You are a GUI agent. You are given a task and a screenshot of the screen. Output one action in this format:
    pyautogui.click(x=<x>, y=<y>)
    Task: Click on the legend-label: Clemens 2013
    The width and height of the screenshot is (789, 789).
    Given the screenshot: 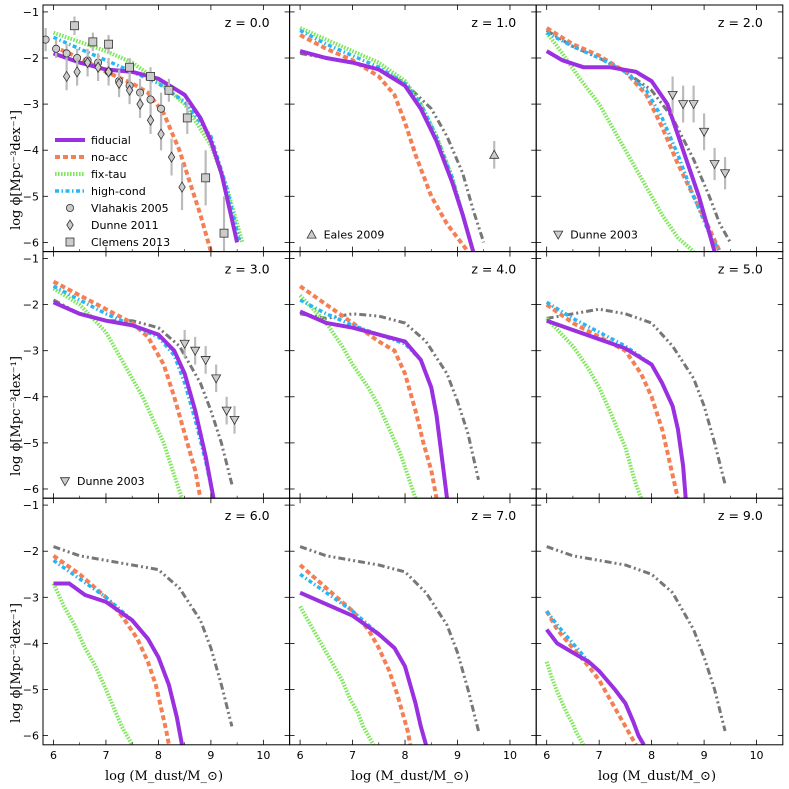 What is the action you would take?
    pyautogui.click(x=130, y=242)
    